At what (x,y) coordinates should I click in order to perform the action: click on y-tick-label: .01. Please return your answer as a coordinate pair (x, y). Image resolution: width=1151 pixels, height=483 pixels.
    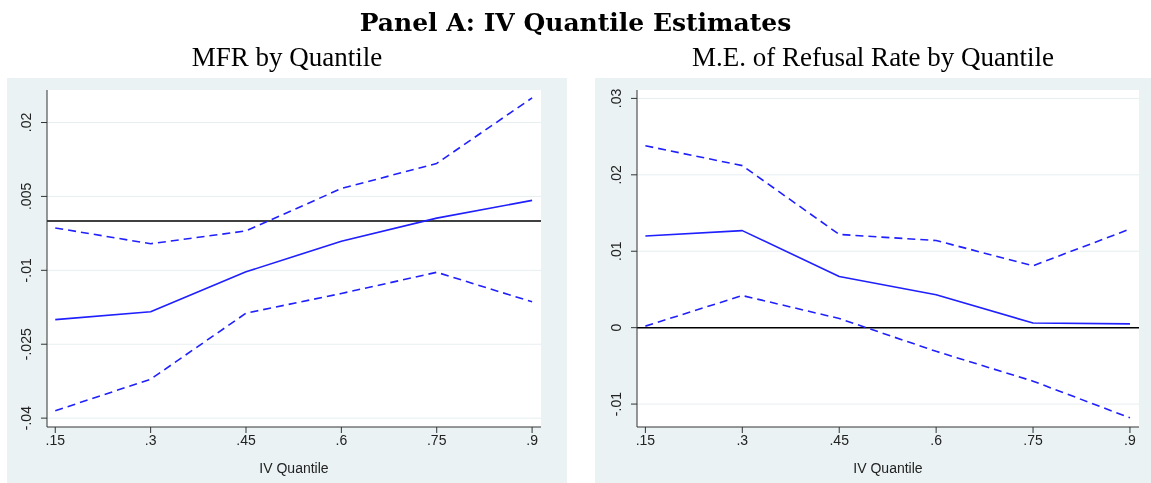
    Looking at the image, I should click on (616, 251).